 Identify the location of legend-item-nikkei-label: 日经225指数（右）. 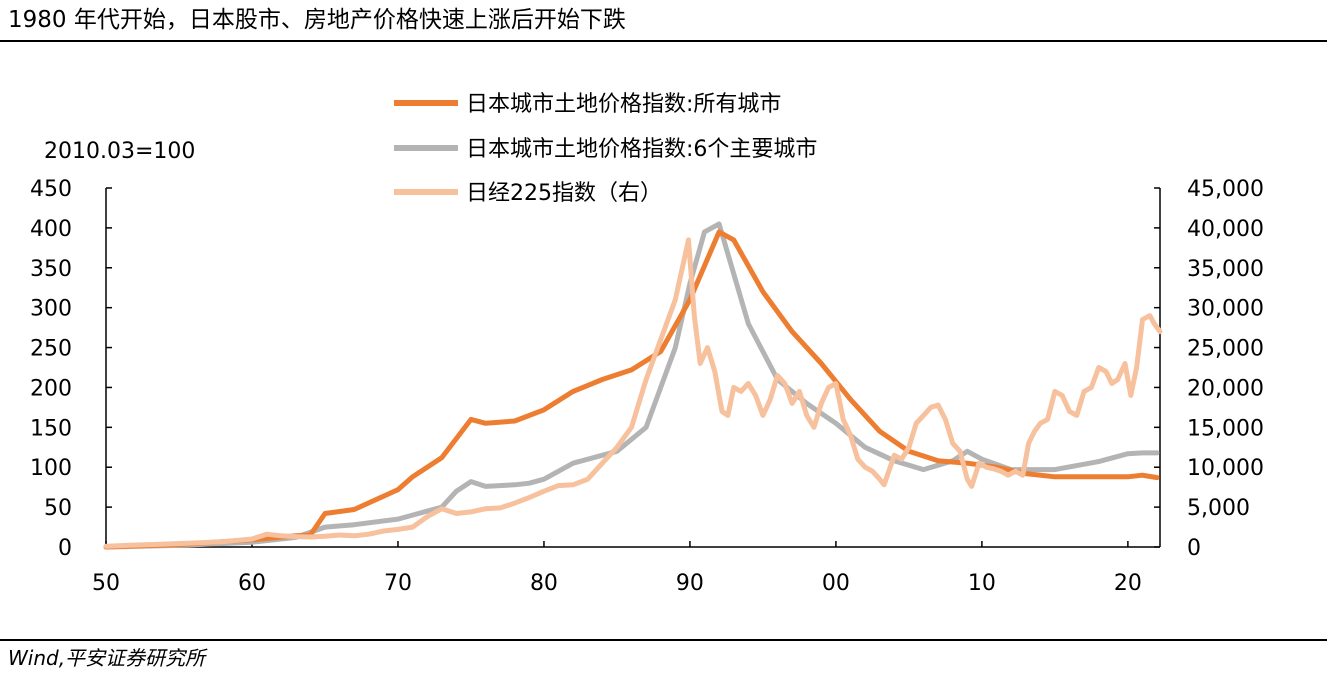
(564, 193).